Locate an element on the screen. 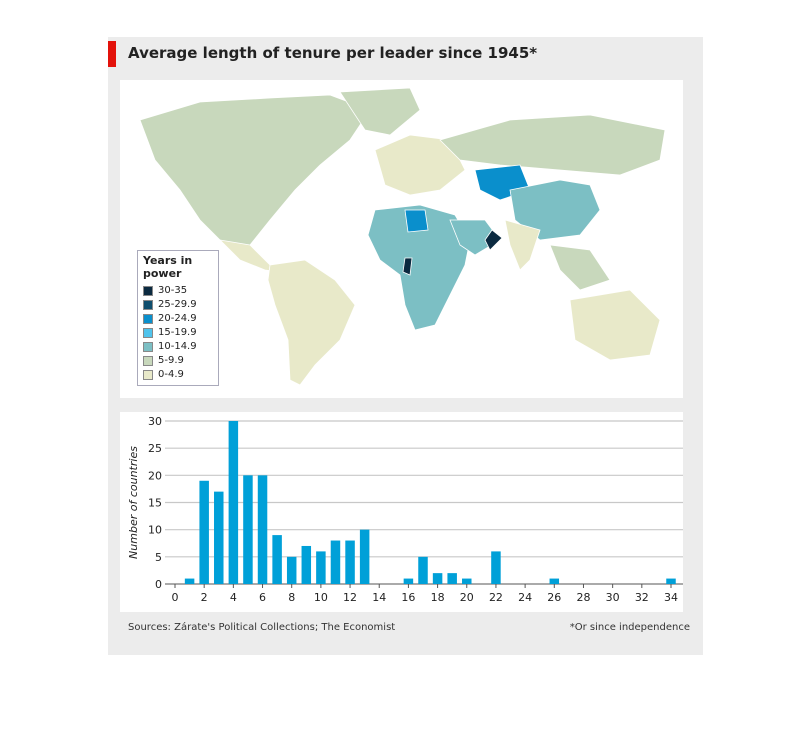  legend-label: 20-24.9 is located at coordinates (177, 318).